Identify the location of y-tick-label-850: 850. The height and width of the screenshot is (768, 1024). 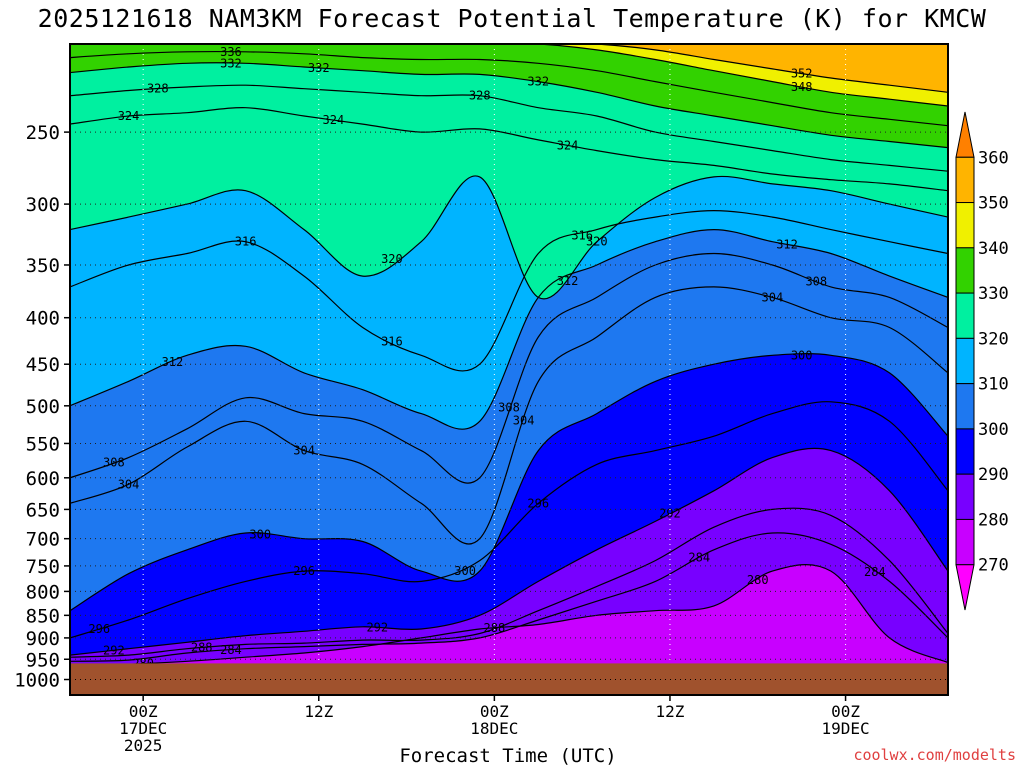
(43, 616).